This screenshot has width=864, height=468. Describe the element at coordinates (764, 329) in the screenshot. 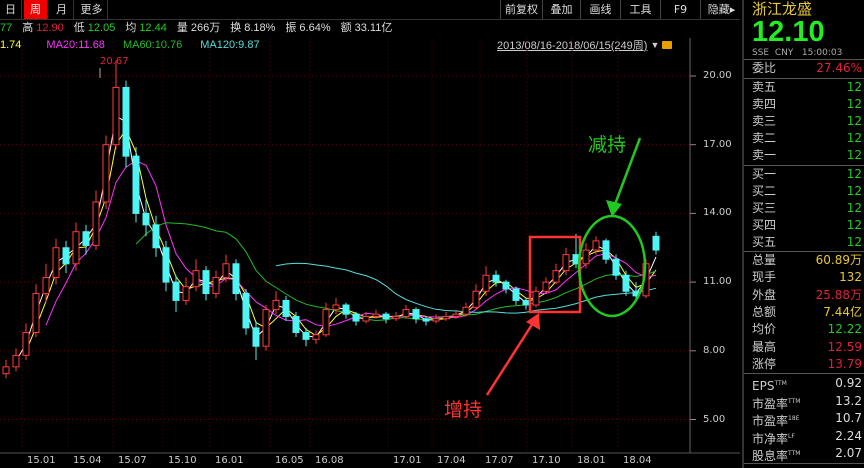

I see `row-label: 均价` at that location.